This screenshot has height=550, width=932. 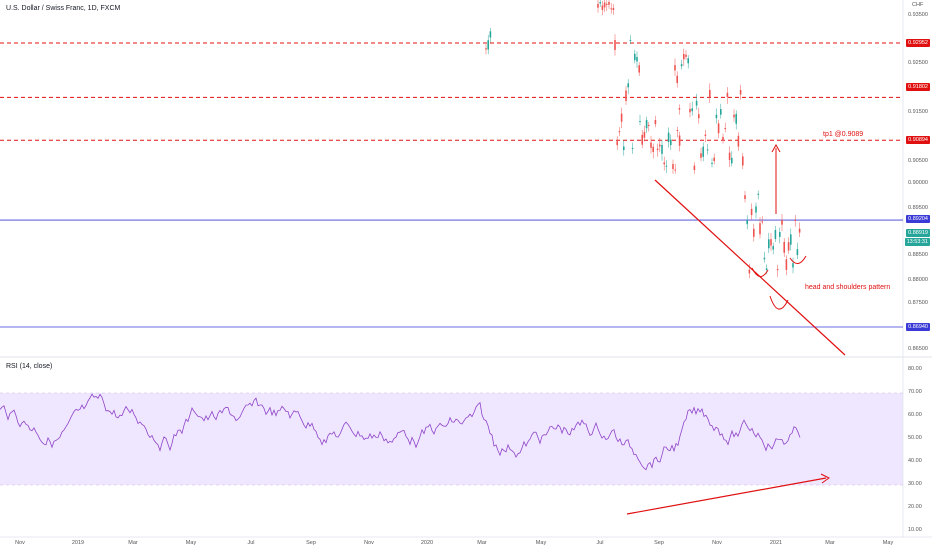 I want to click on rsi-tick: 50.00, so click(x=915, y=438).